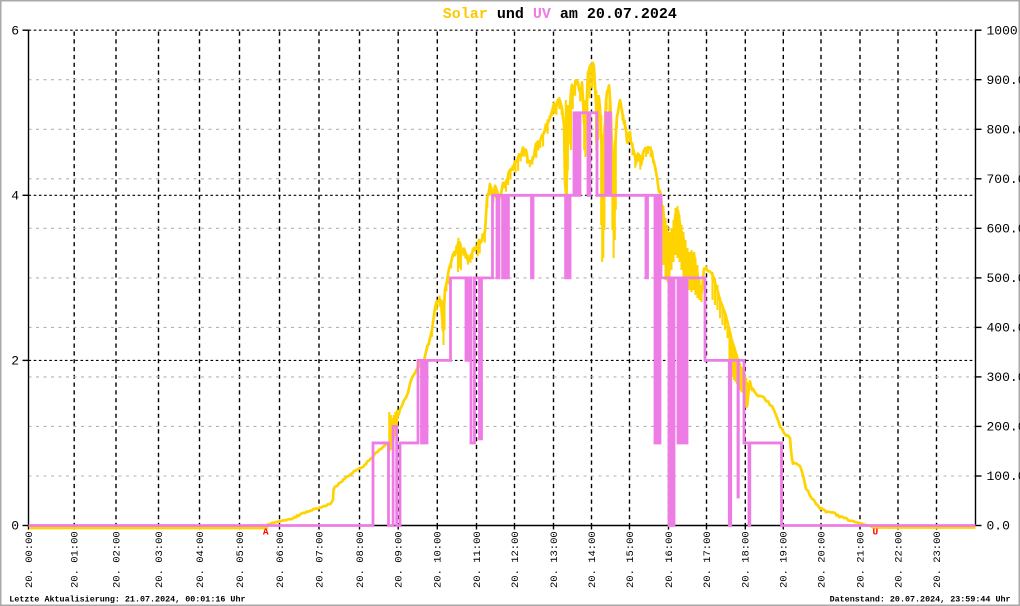 This screenshot has height=606, width=1020. What do you see at coordinates (439, 559) in the screenshot?
I see `svg-text: 20. 10:00` at bounding box center [439, 559].